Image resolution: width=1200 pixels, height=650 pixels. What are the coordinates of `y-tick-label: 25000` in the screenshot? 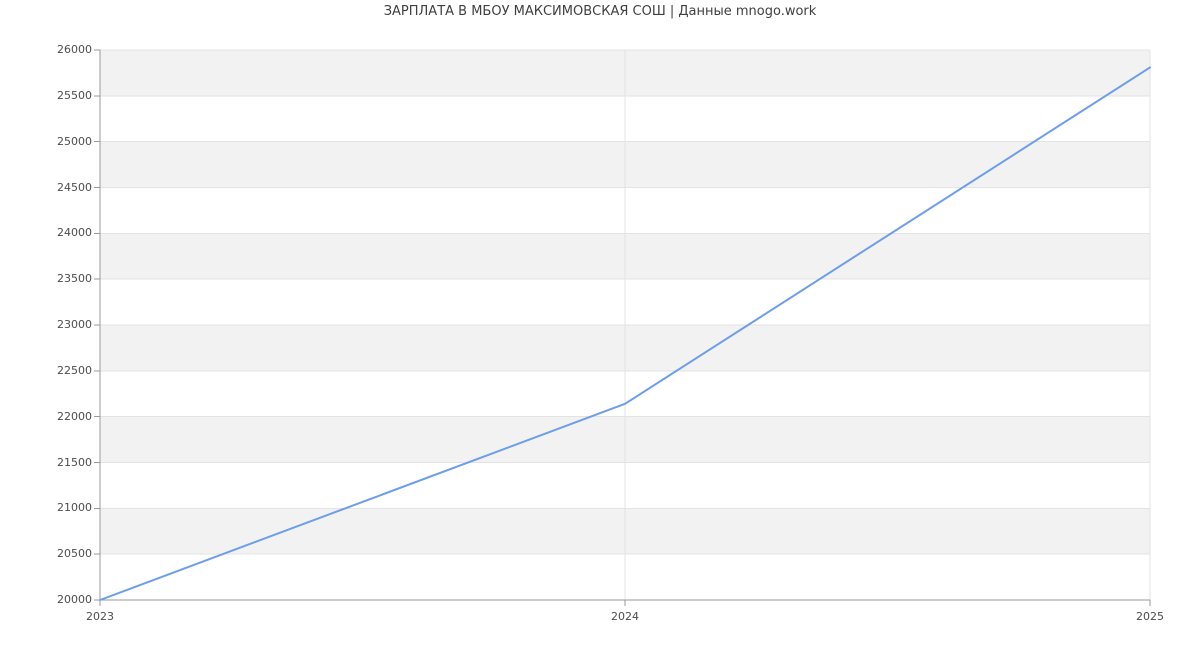 It's located at (74, 141).